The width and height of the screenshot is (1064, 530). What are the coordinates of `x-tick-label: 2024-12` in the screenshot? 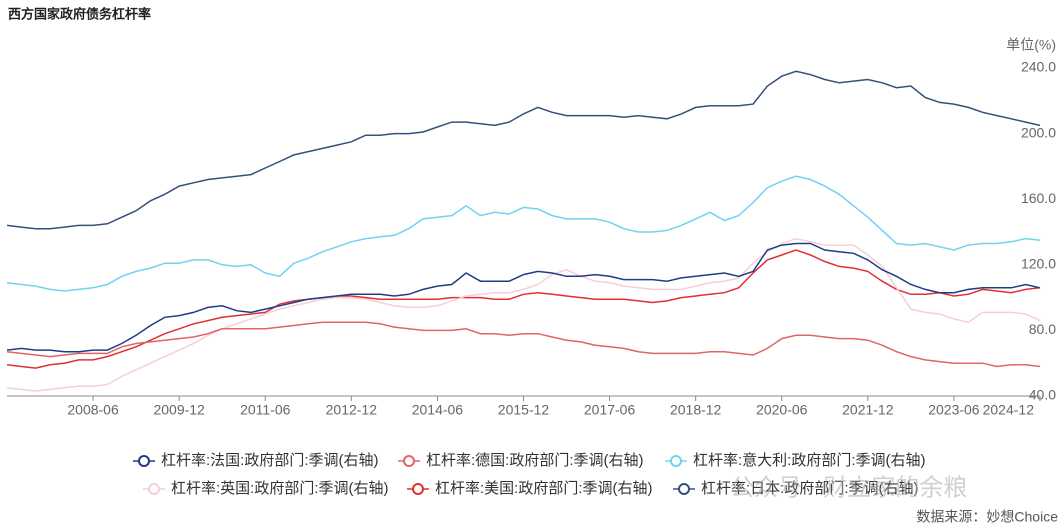 It's located at (1009, 410).